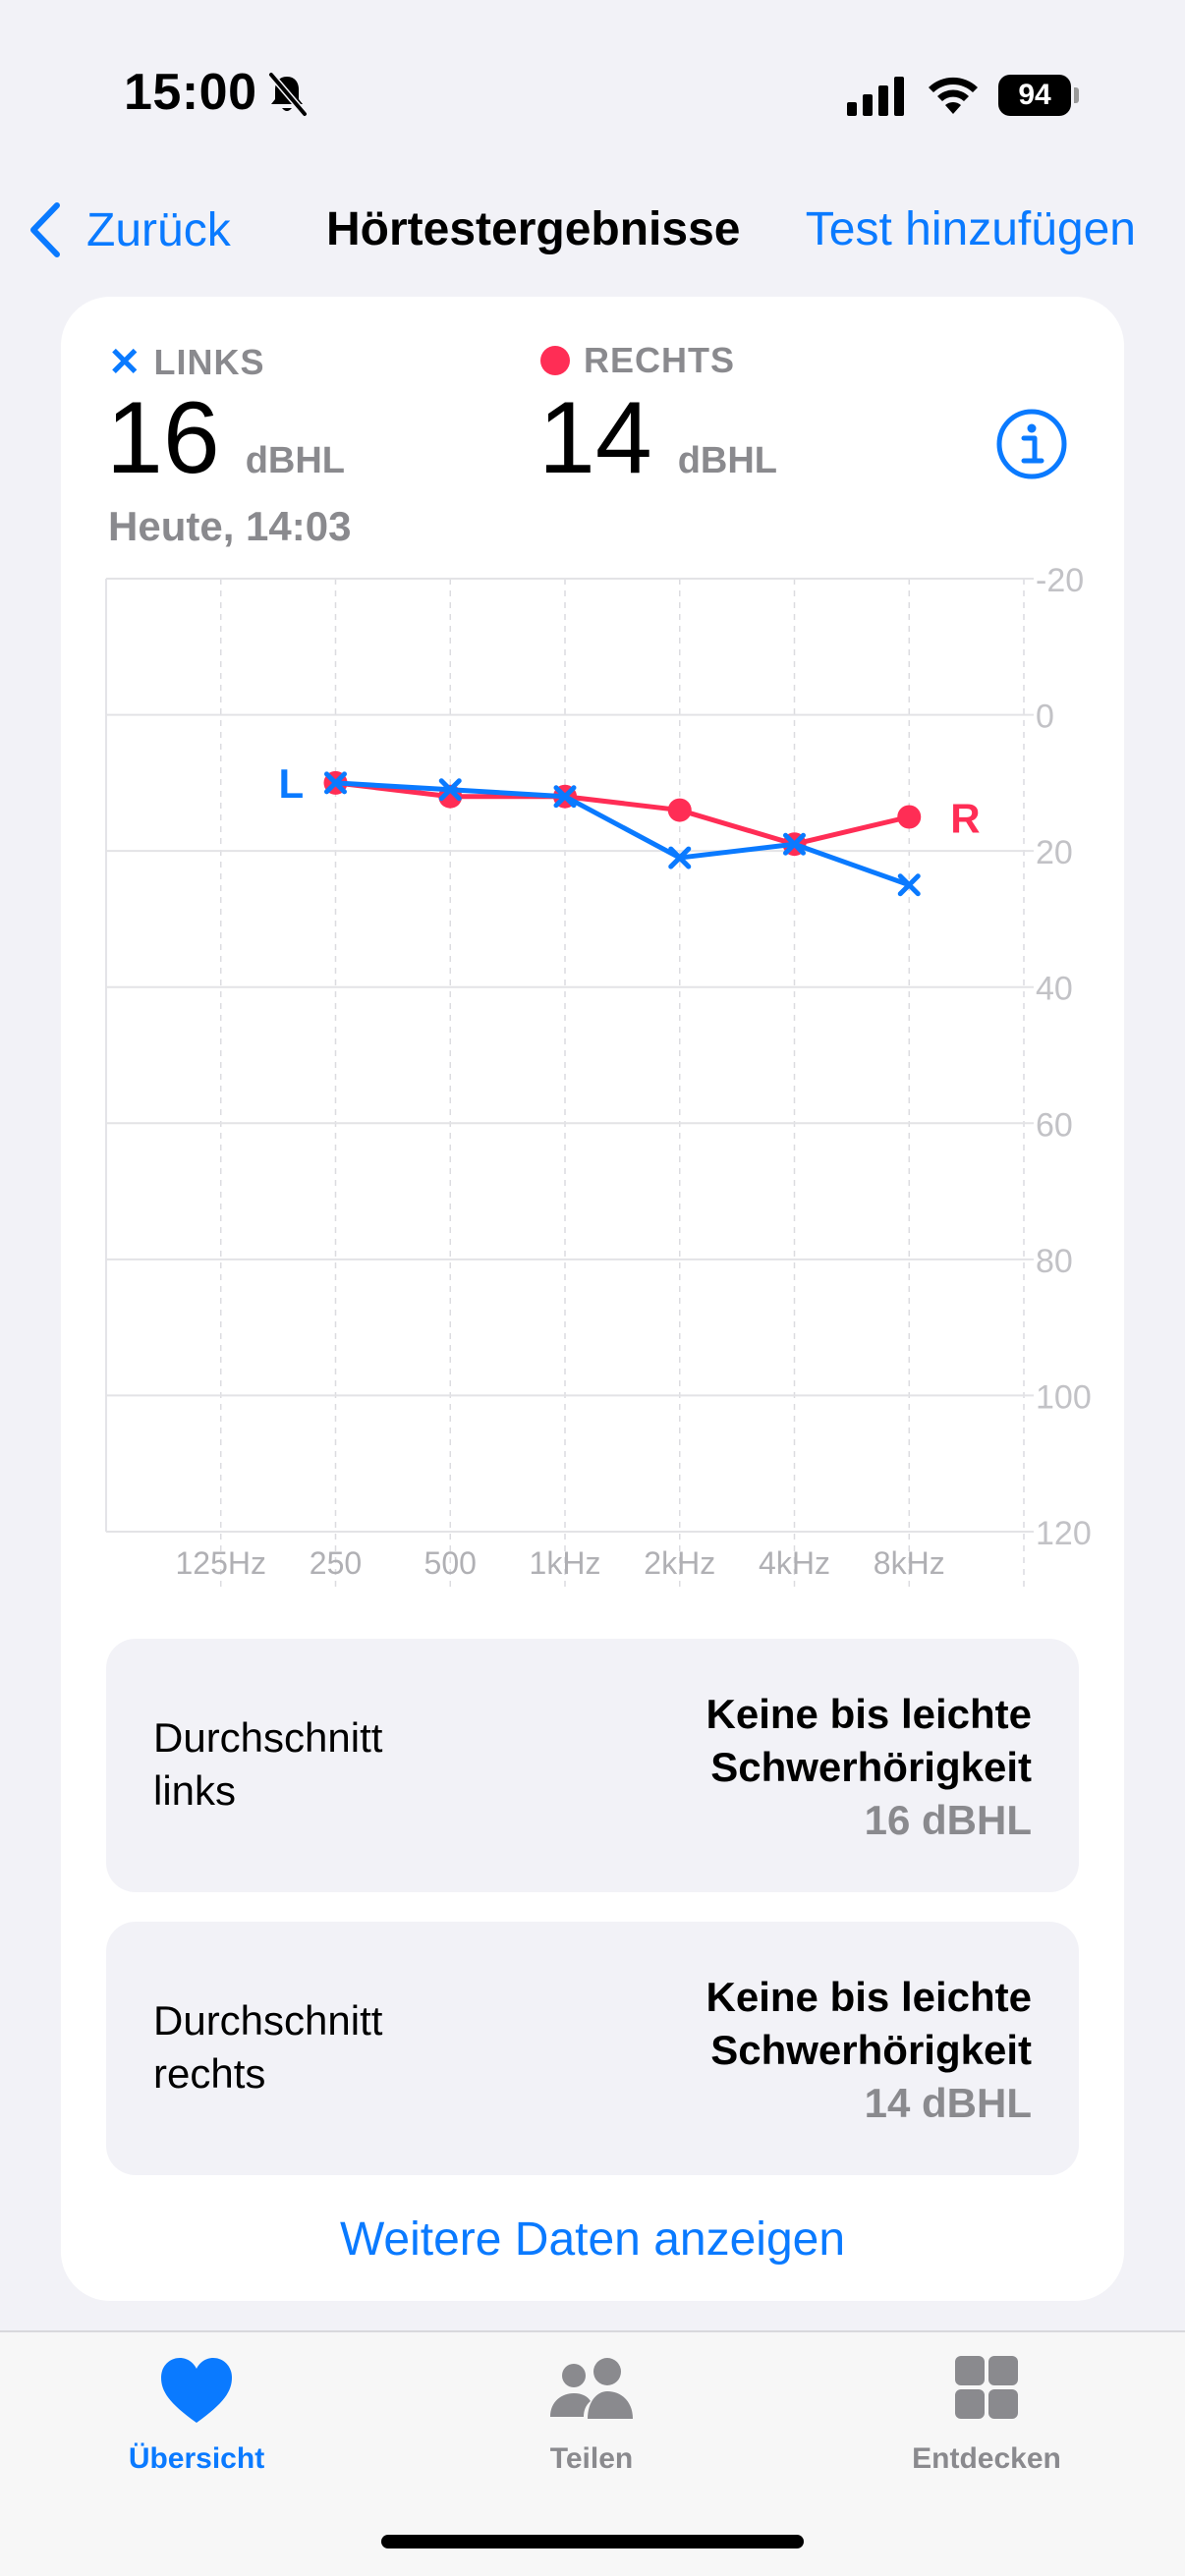 The width and height of the screenshot is (1185, 2576). I want to click on navigation-bar: Zurück Hörtestergebnisse Test hinzufügen, so click(592, 231).